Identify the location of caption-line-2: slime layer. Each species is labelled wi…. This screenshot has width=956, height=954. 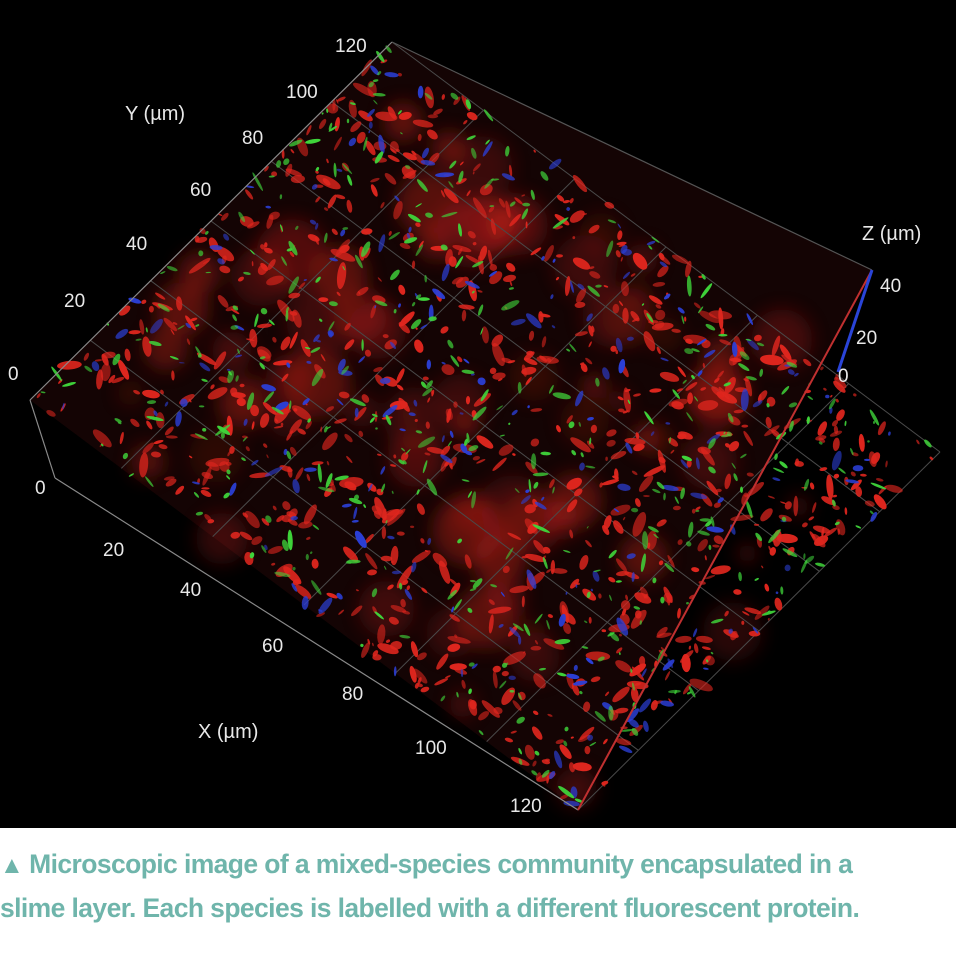
(478, 908).